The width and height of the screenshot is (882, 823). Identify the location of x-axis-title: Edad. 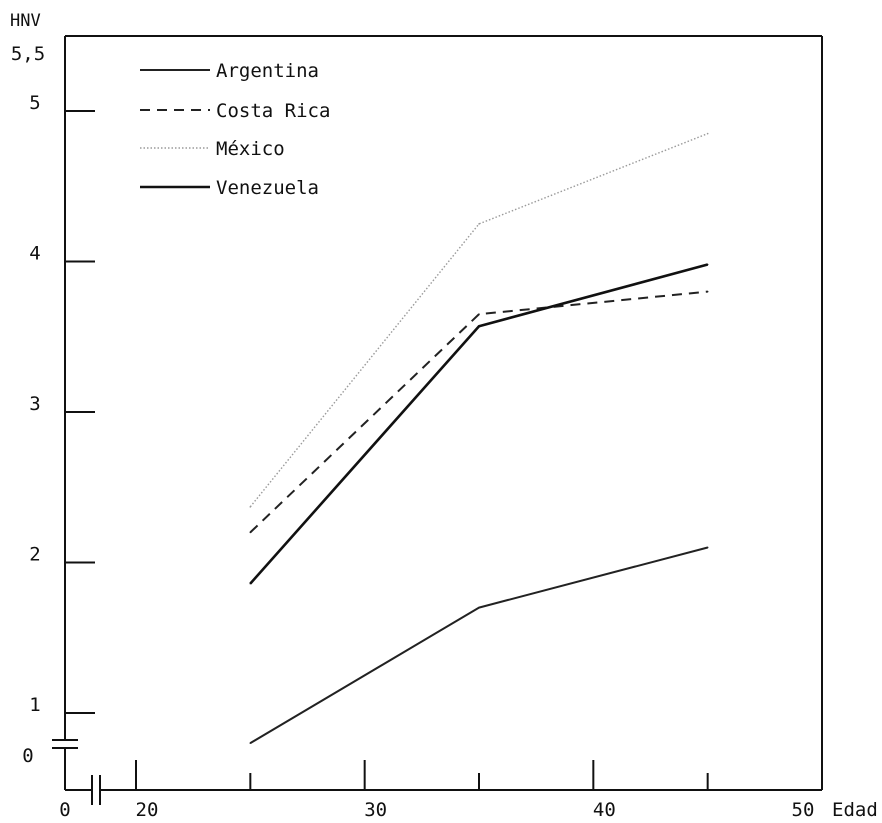
(855, 810).